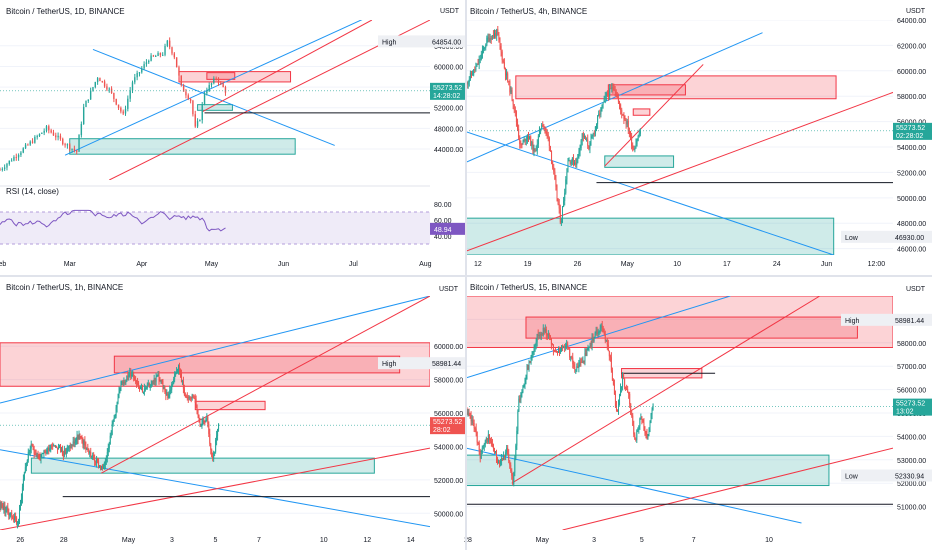  I want to click on resistance-zone, so click(215, 364).